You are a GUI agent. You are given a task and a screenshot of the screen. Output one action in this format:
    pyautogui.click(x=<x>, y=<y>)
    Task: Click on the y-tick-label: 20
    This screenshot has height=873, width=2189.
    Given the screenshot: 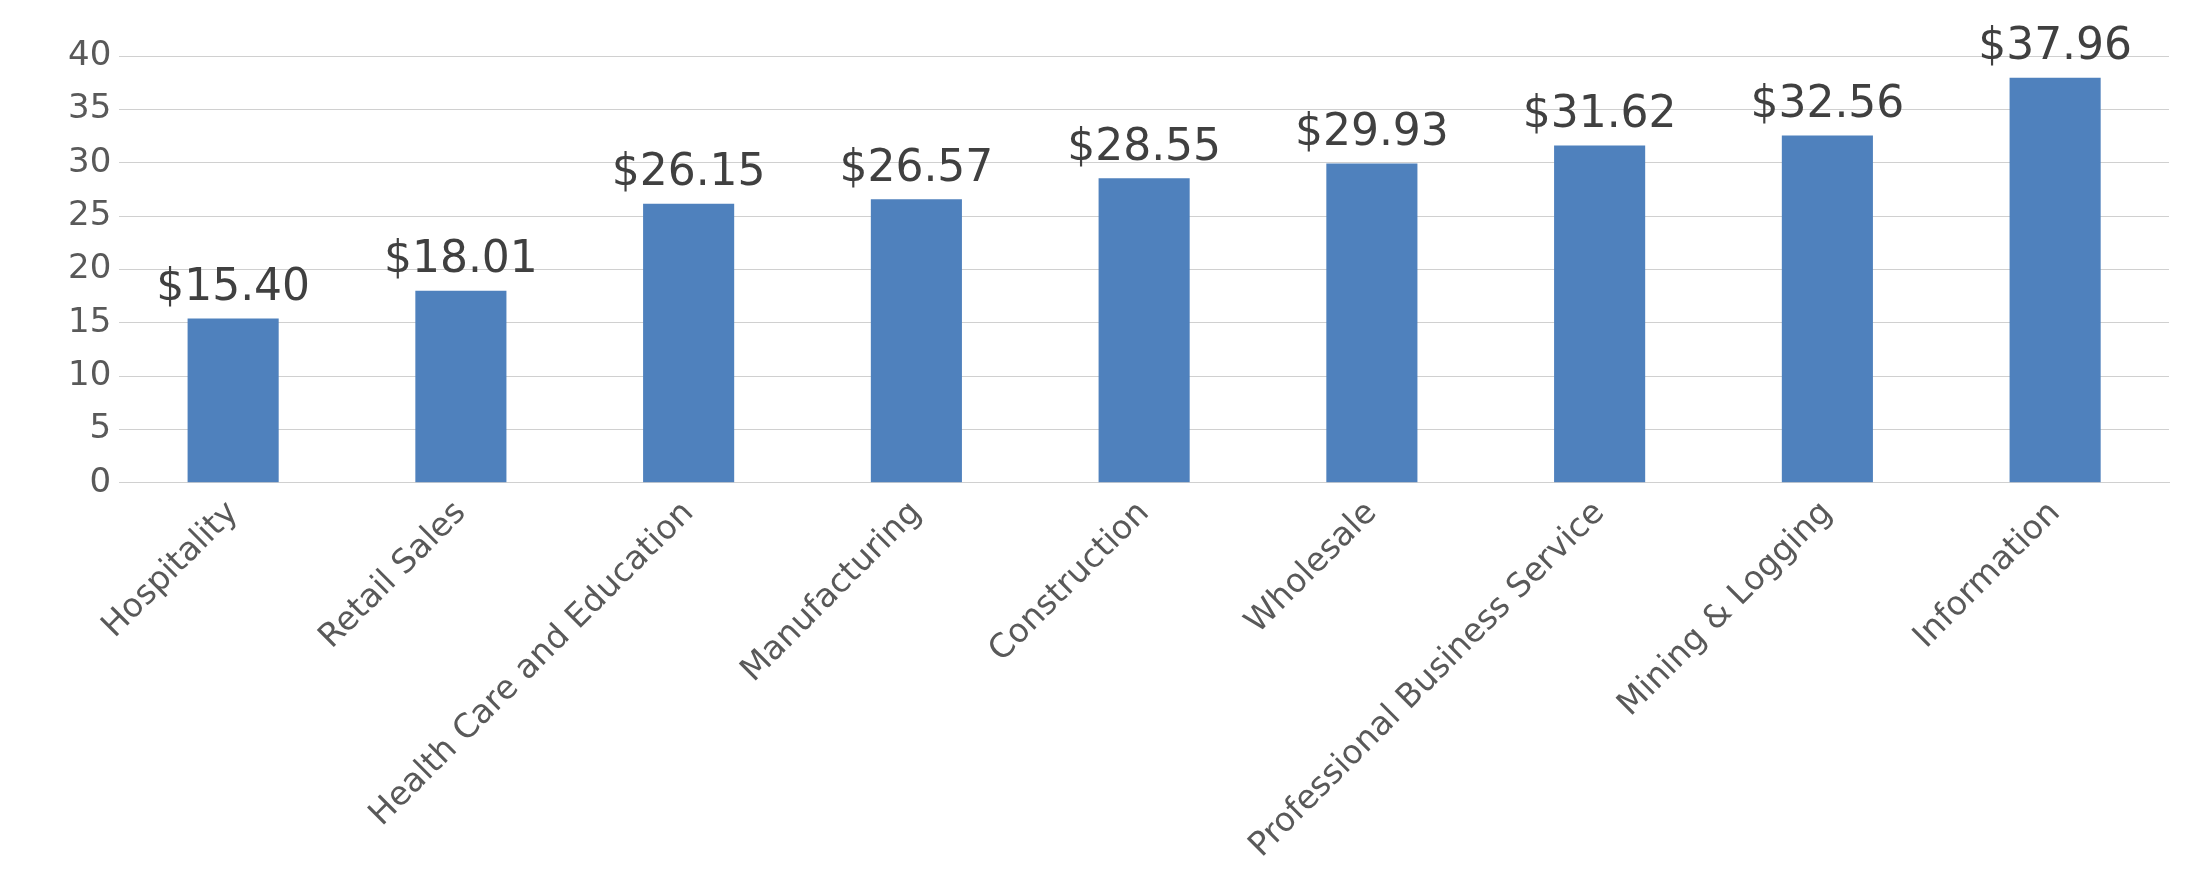 What is the action you would take?
    pyautogui.click(x=90, y=266)
    